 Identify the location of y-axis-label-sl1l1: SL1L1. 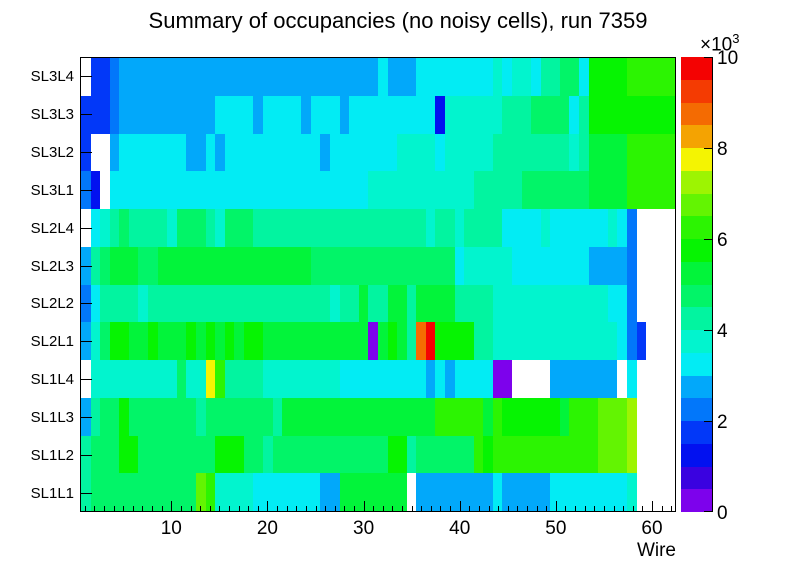
(52, 494).